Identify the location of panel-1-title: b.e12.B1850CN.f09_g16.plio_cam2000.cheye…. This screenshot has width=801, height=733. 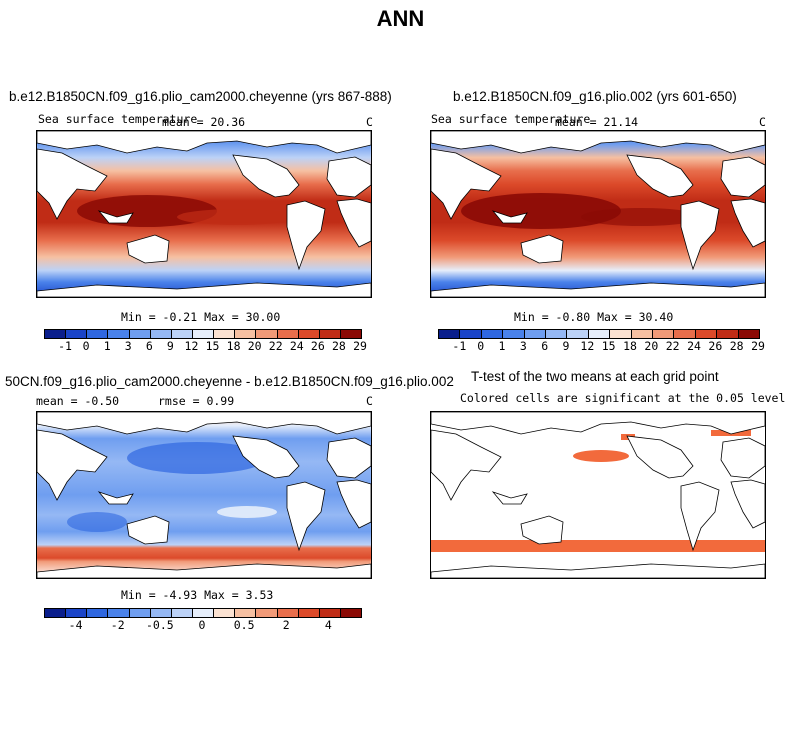
(200, 96).